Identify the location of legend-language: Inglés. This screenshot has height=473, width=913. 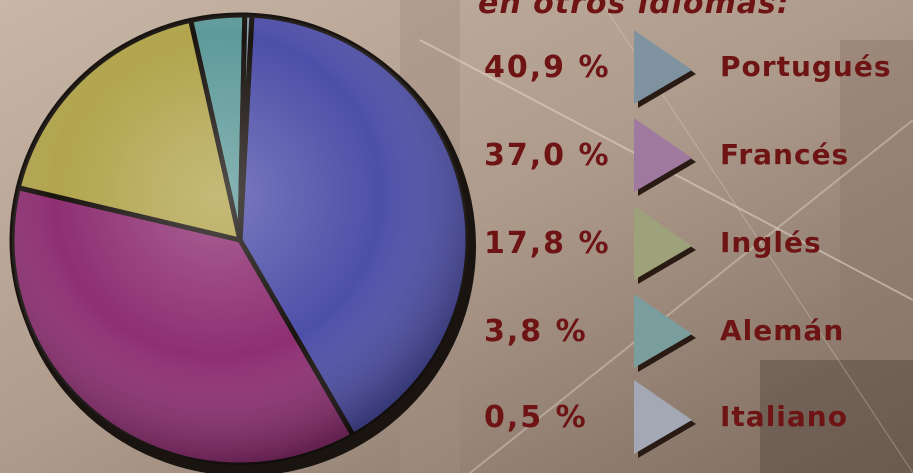
(771, 242).